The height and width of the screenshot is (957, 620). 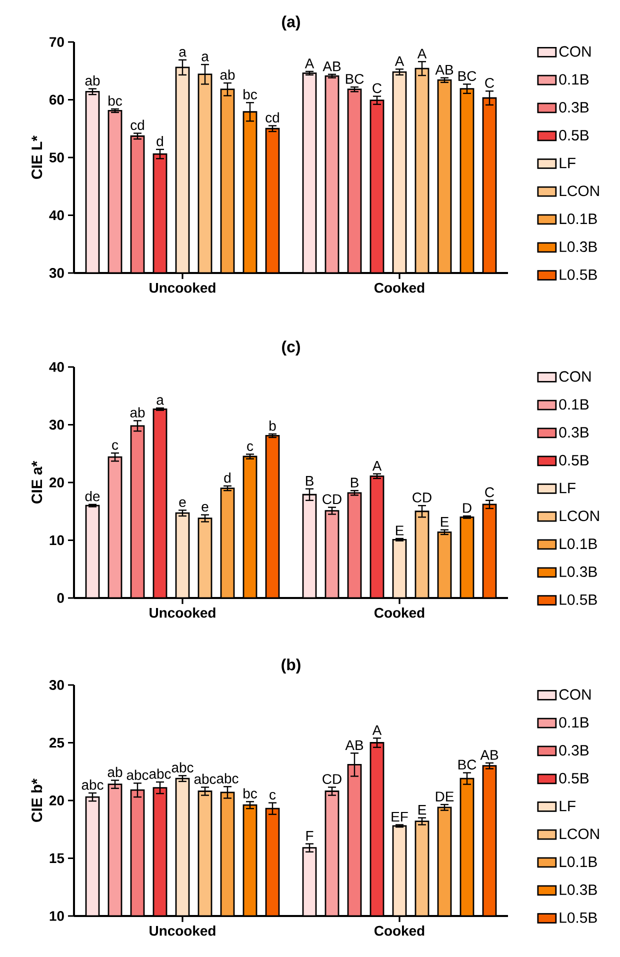 I want to click on y-tick-label: 50, so click(x=56, y=157).